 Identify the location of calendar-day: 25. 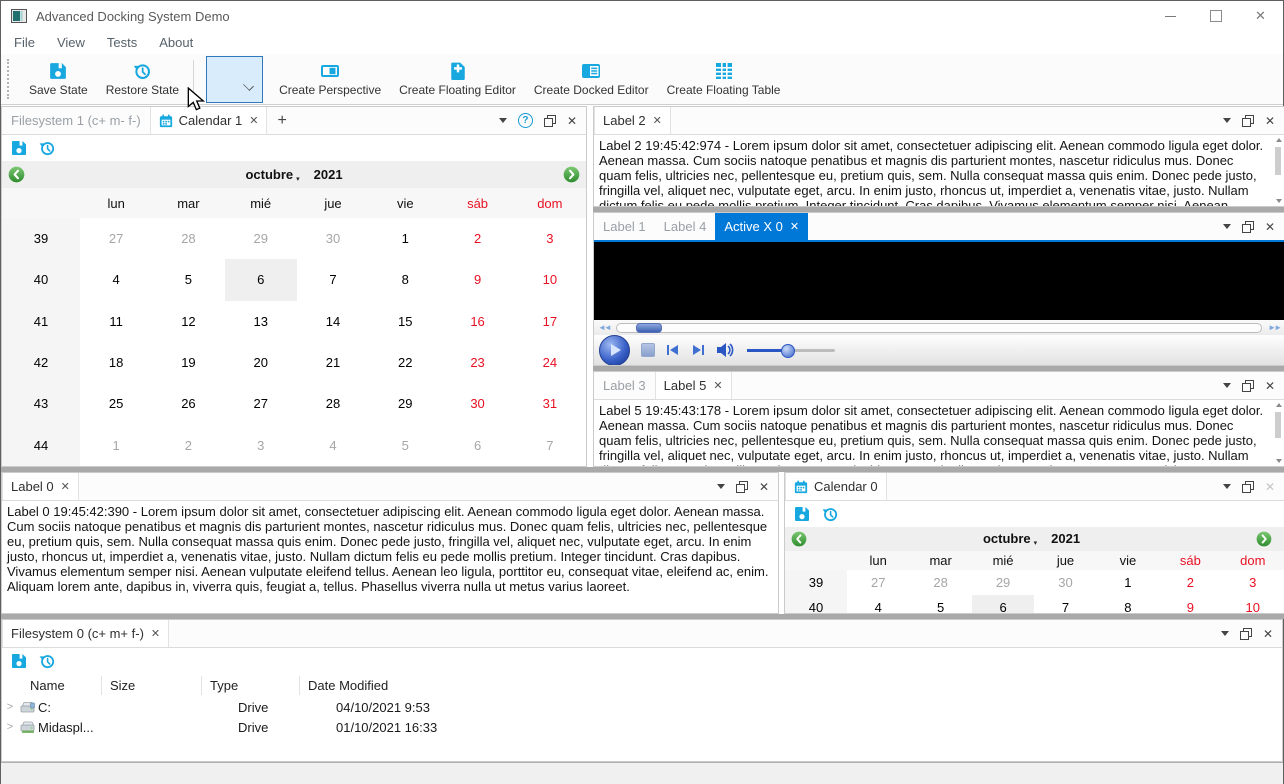
(116, 404).